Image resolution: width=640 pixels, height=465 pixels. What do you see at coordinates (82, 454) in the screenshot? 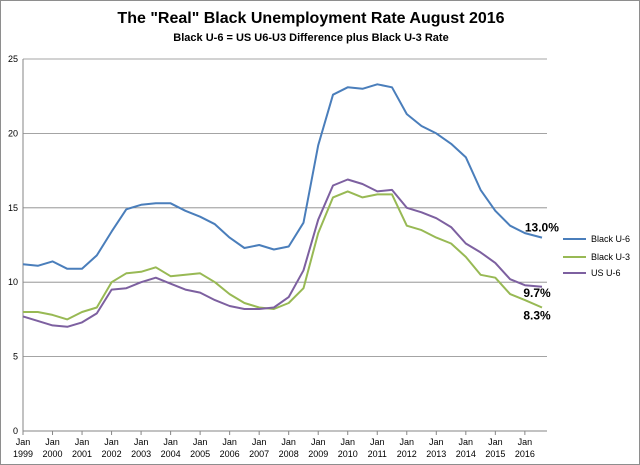
I see `x-tick-label-year: 2001` at bounding box center [82, 454].